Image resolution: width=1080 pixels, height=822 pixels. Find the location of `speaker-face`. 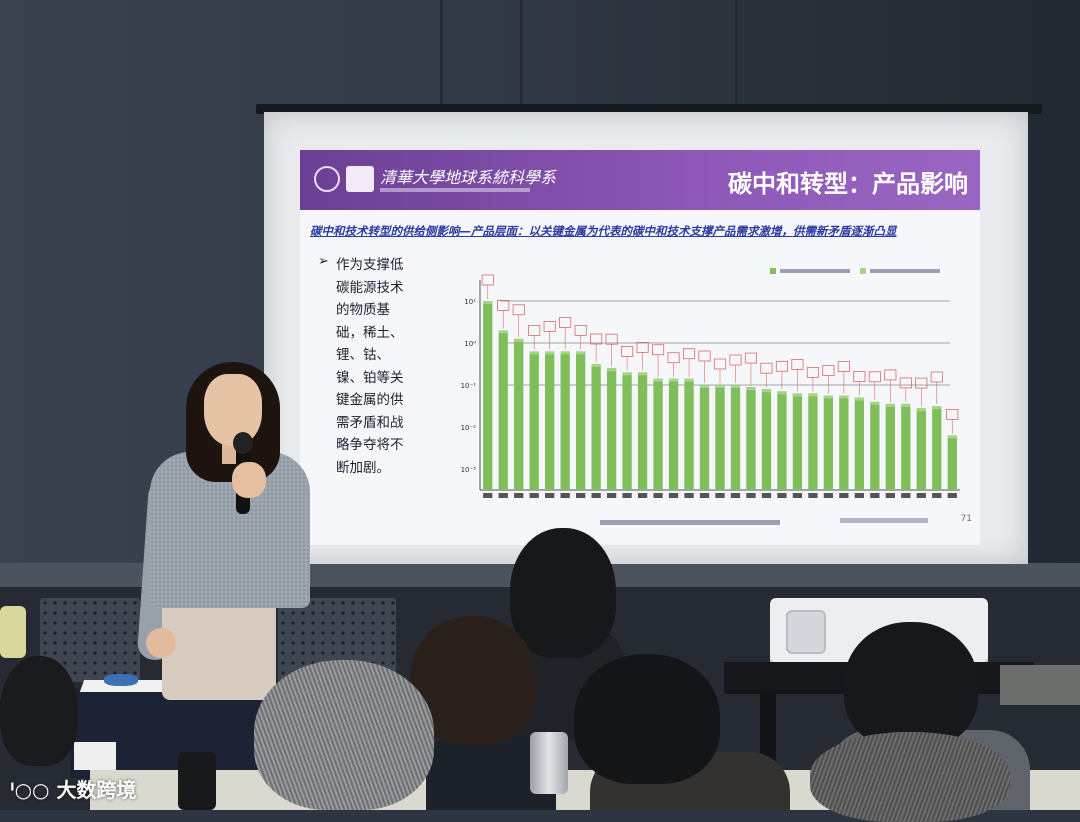

speaker-face is located at coordinates (233, 410).